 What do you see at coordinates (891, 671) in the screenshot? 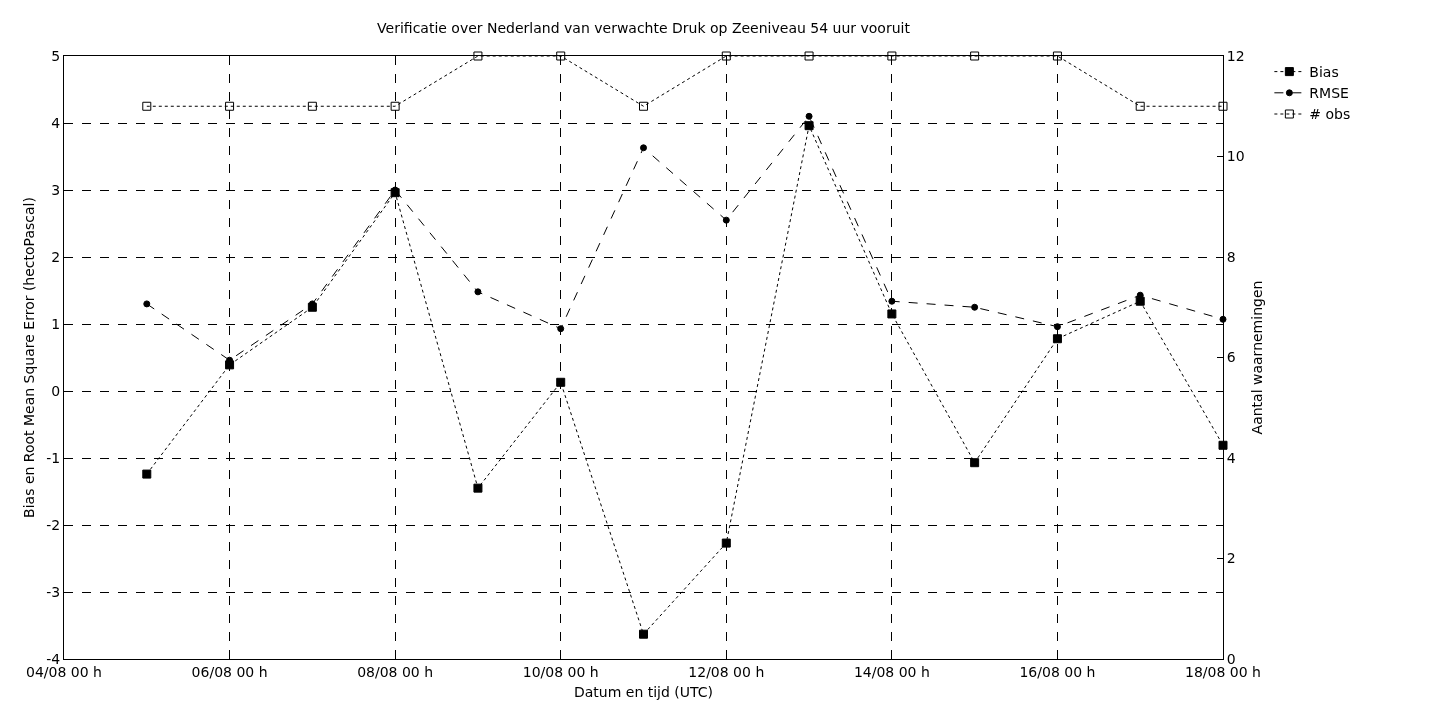
I see `x-tick-label: 14/08 00 h` at bounding box center [891, 671].